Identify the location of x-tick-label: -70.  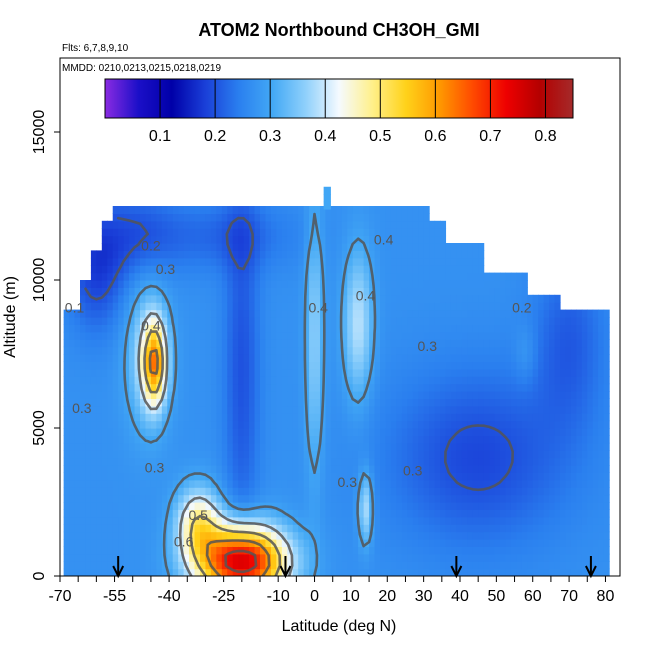
(59, 596).